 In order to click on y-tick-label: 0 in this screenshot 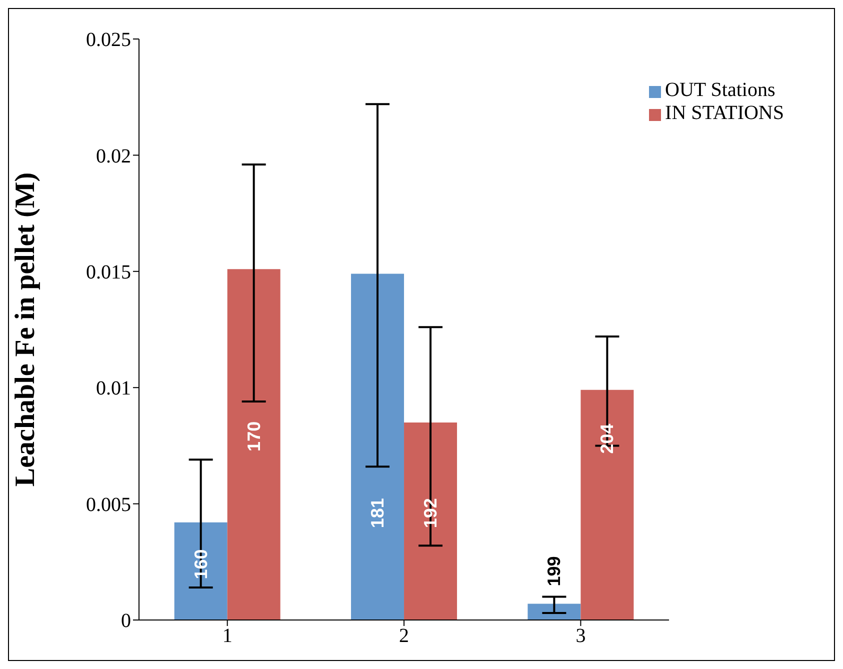, I will do `click(126, 621)`.